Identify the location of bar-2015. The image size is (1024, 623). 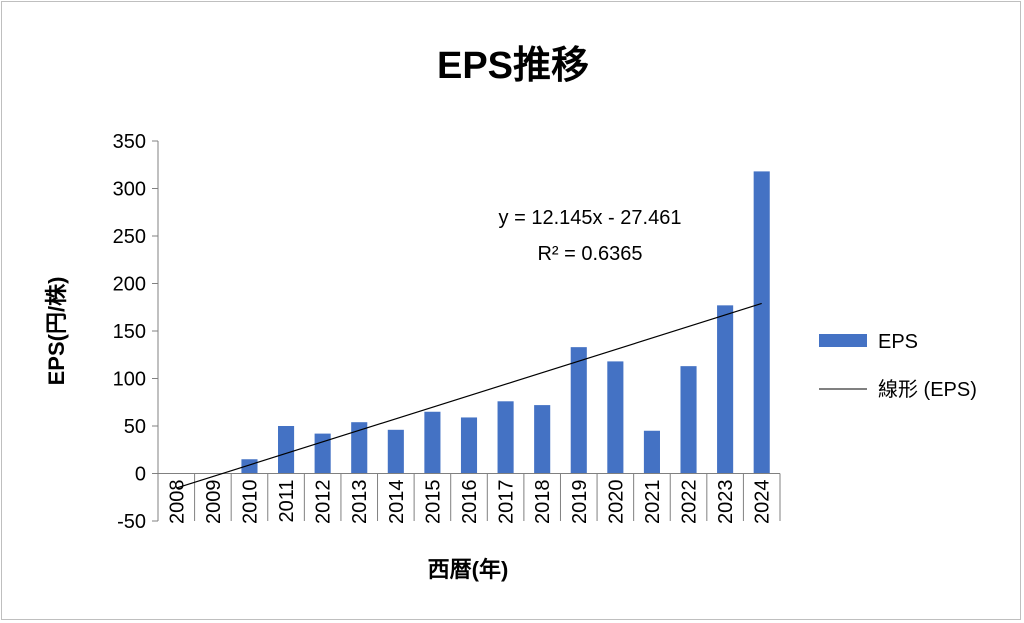
(432, 442).